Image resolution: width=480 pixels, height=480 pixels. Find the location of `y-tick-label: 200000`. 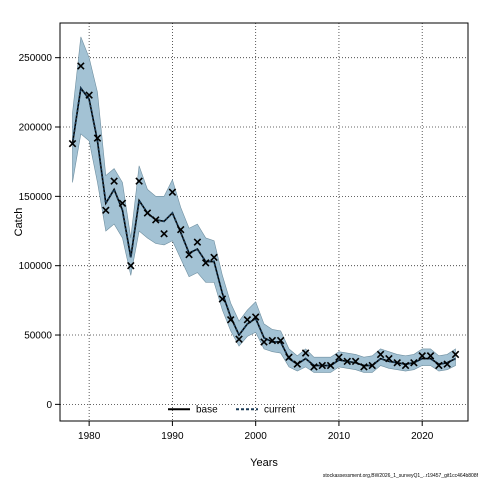

y-tick-label: 200000 is located at coordinates (36, 128).